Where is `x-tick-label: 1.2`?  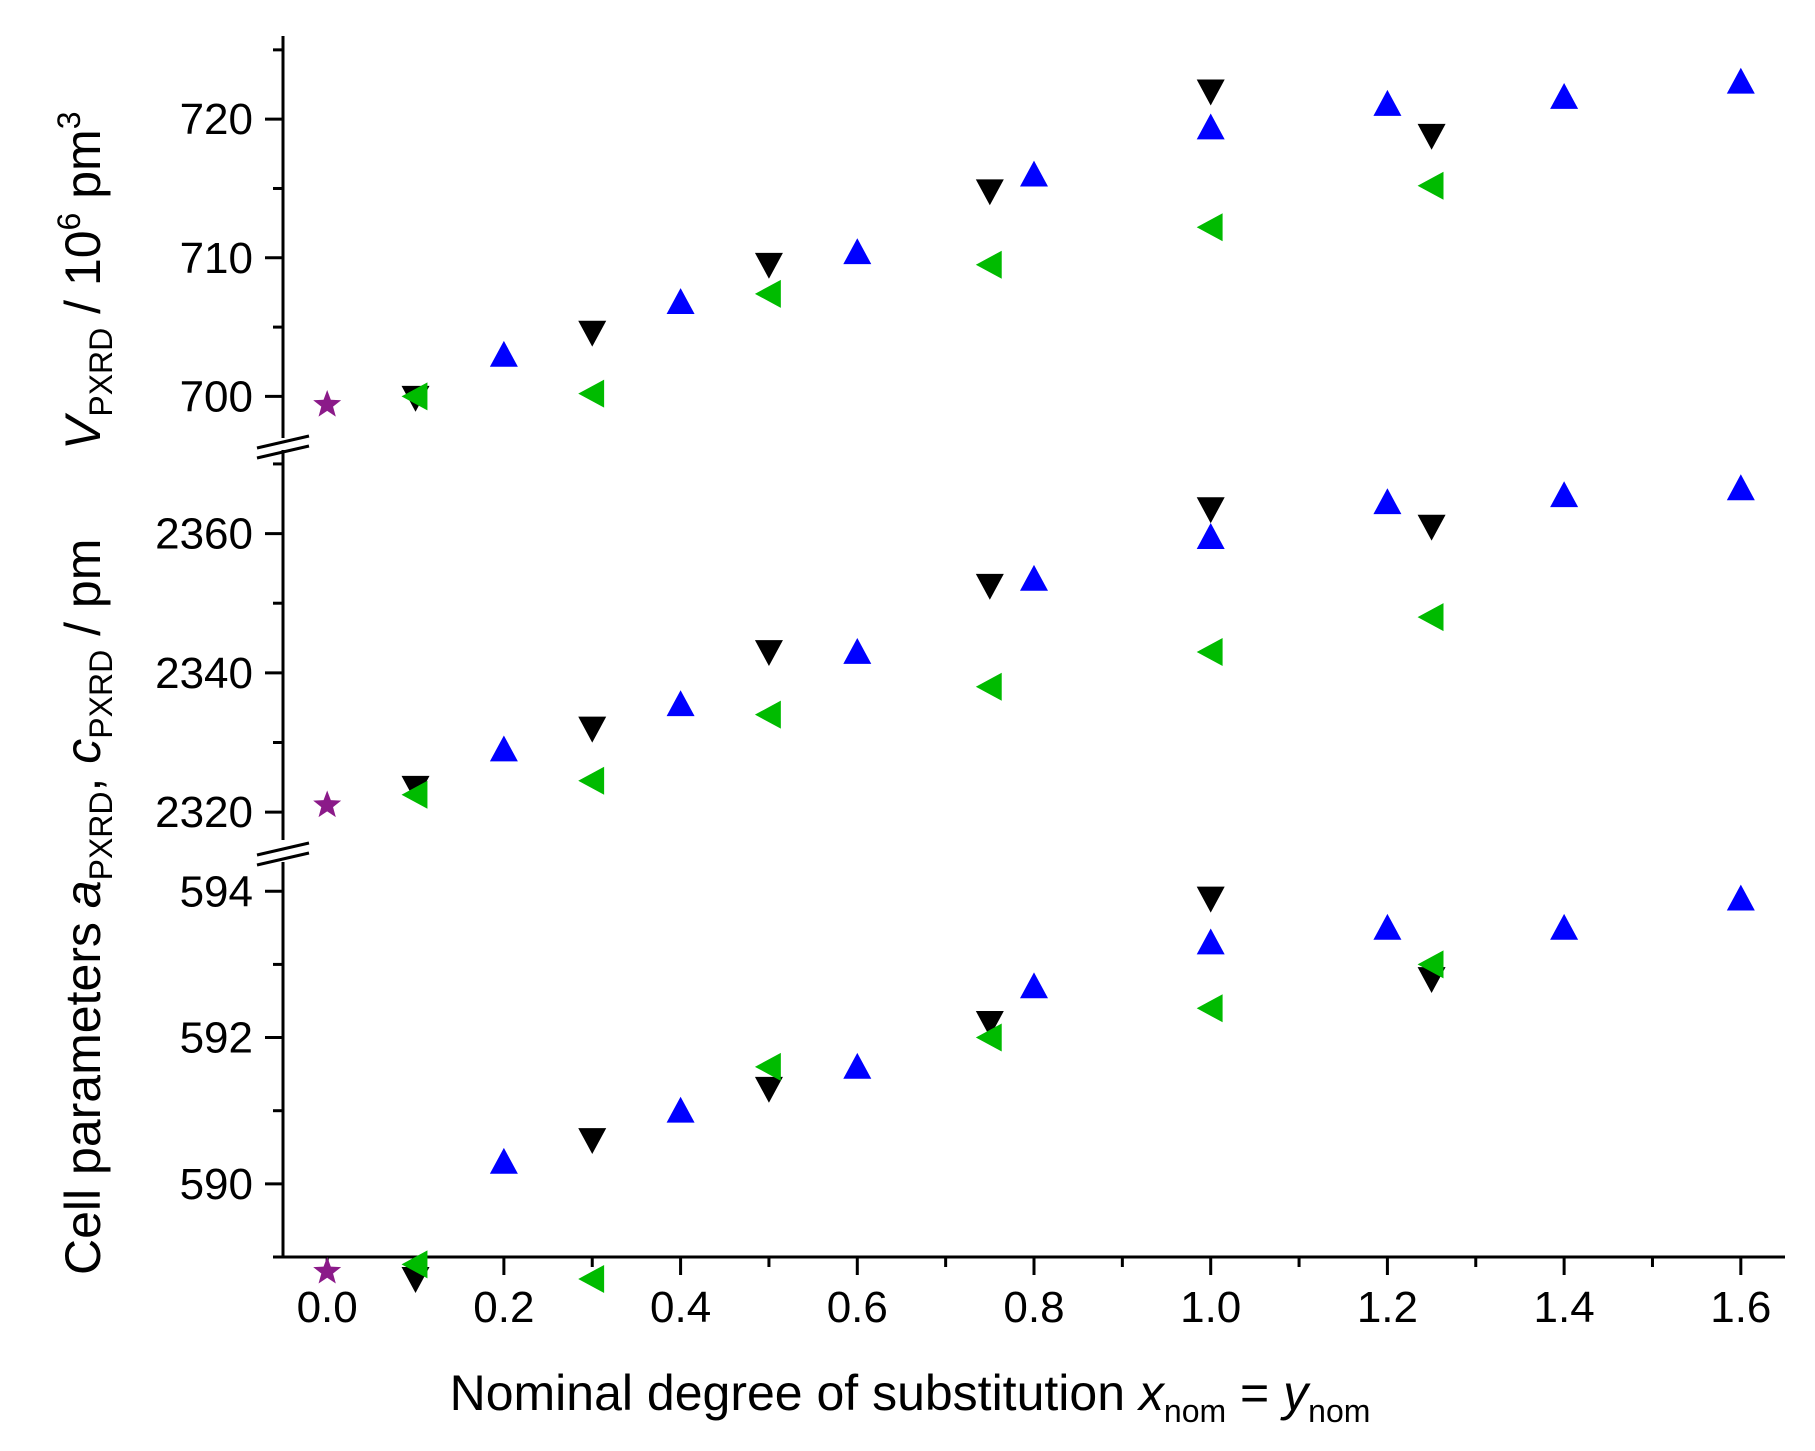
x-tick-label: 1.2 is located at coordinates (1387, 1307).